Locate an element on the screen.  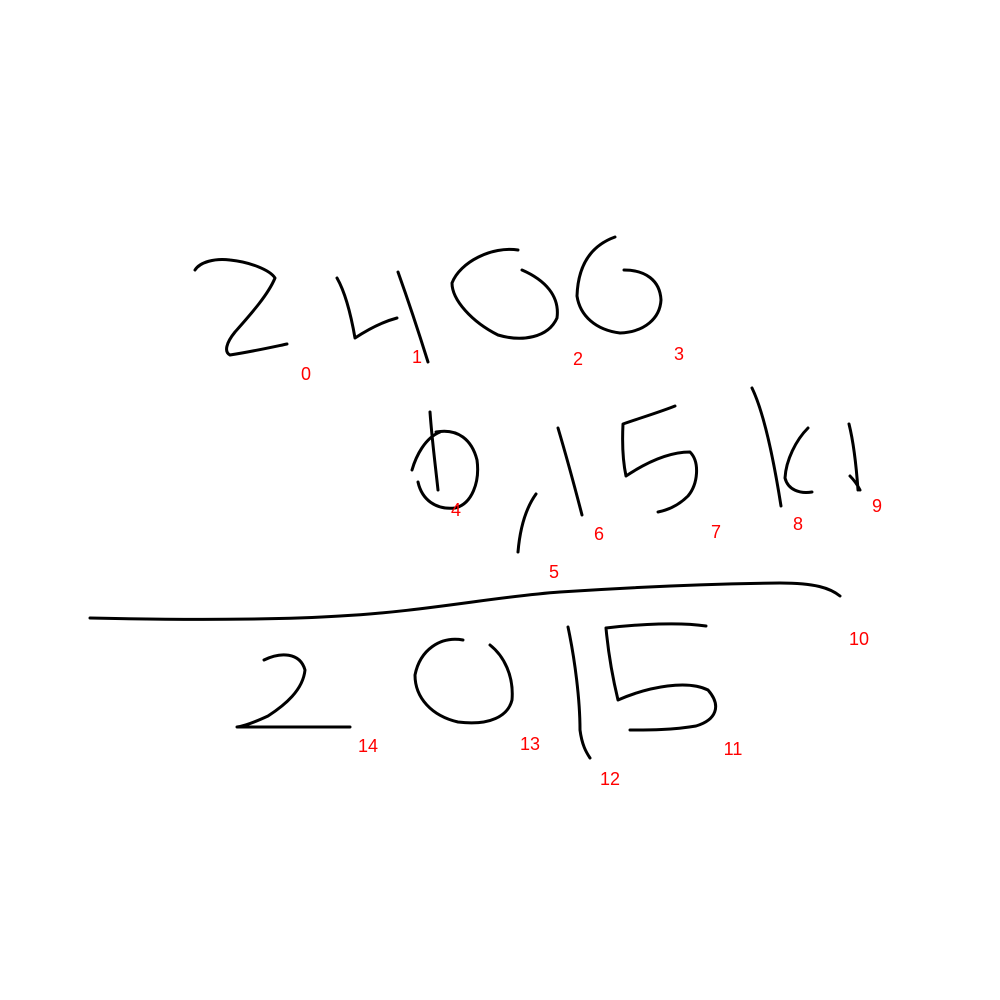
stroke-label-2: 2 is located at coordinates (578, 359).